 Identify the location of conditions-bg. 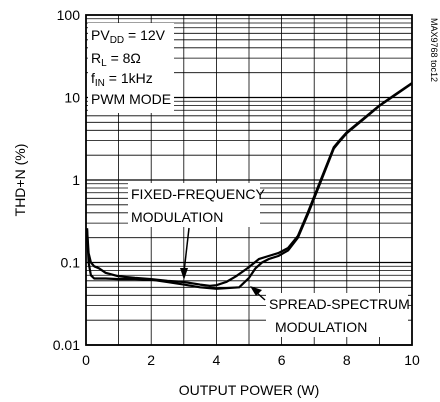
(131, 68).